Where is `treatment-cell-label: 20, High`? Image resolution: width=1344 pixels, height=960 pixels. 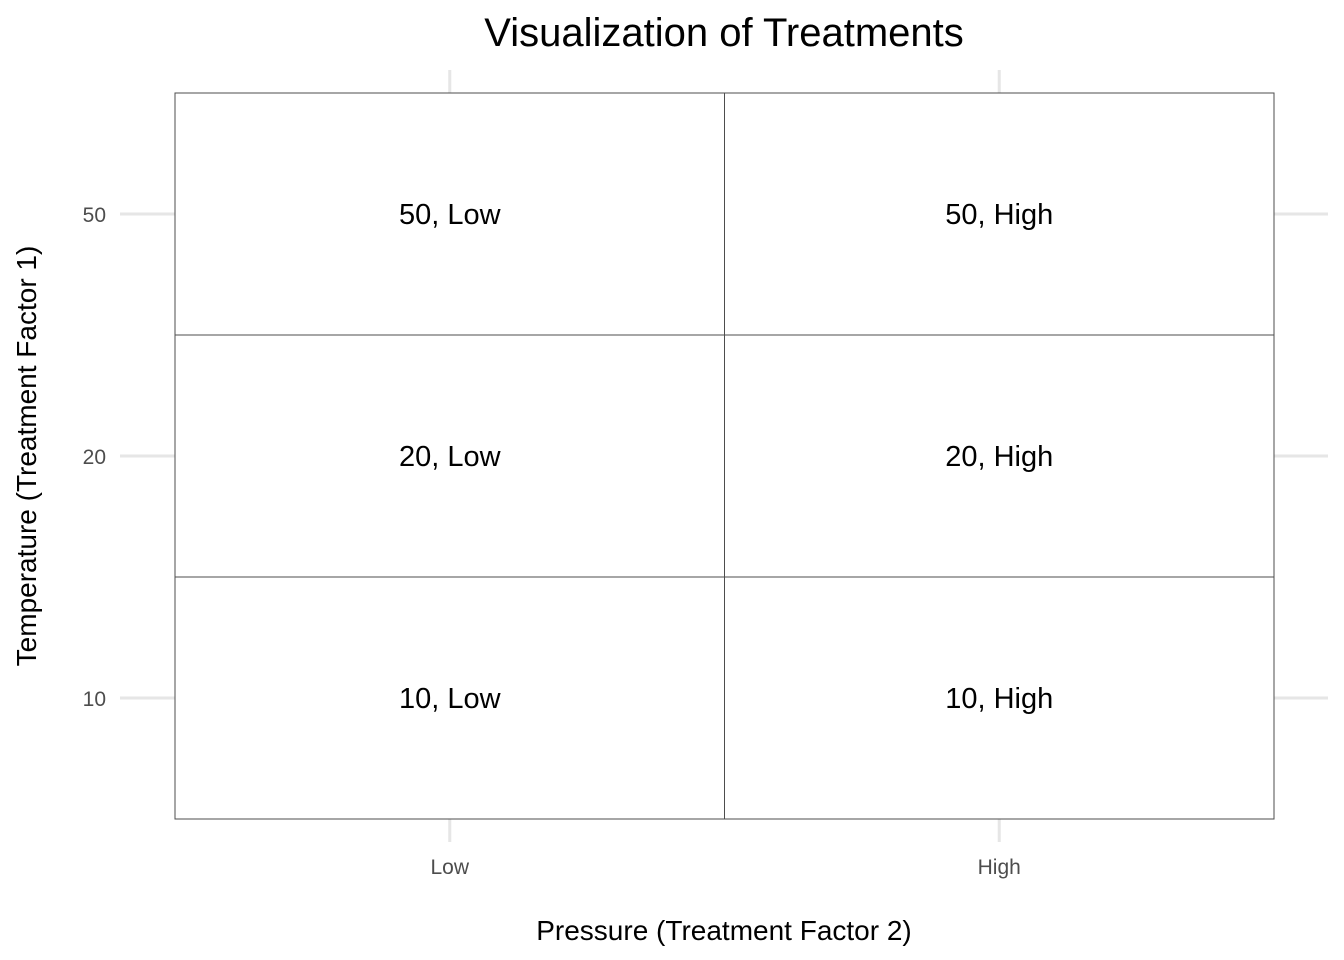 treatment-cell-label: 20, High is located at coordinates (999, 457).